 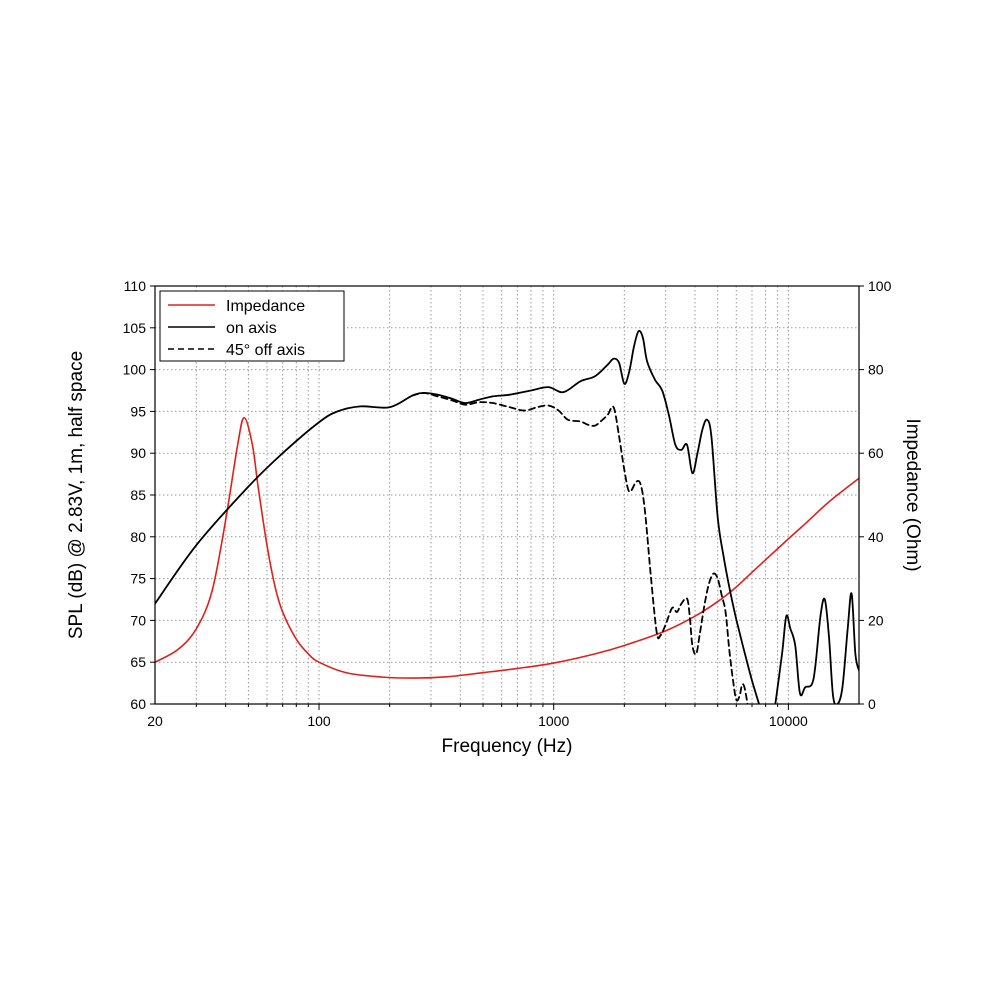 What do you see at coordinates (138, 453) in the screenshot?
I see `y-left-tick-label: 90` at bounding box center [138, 453].